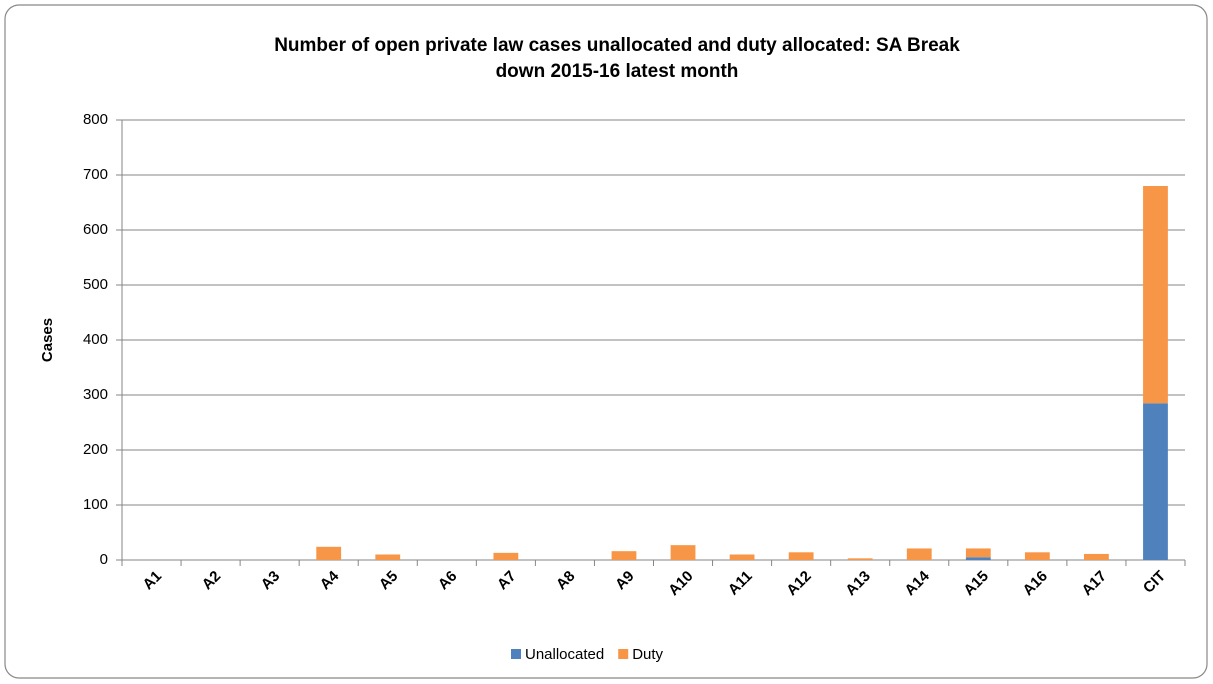 The width and height of the screenshot is (1213, 684). What do you see at coordinates (95, 504) in the screenshot?
I see `y-tick-label: 100` at bounding box center [95, 504].